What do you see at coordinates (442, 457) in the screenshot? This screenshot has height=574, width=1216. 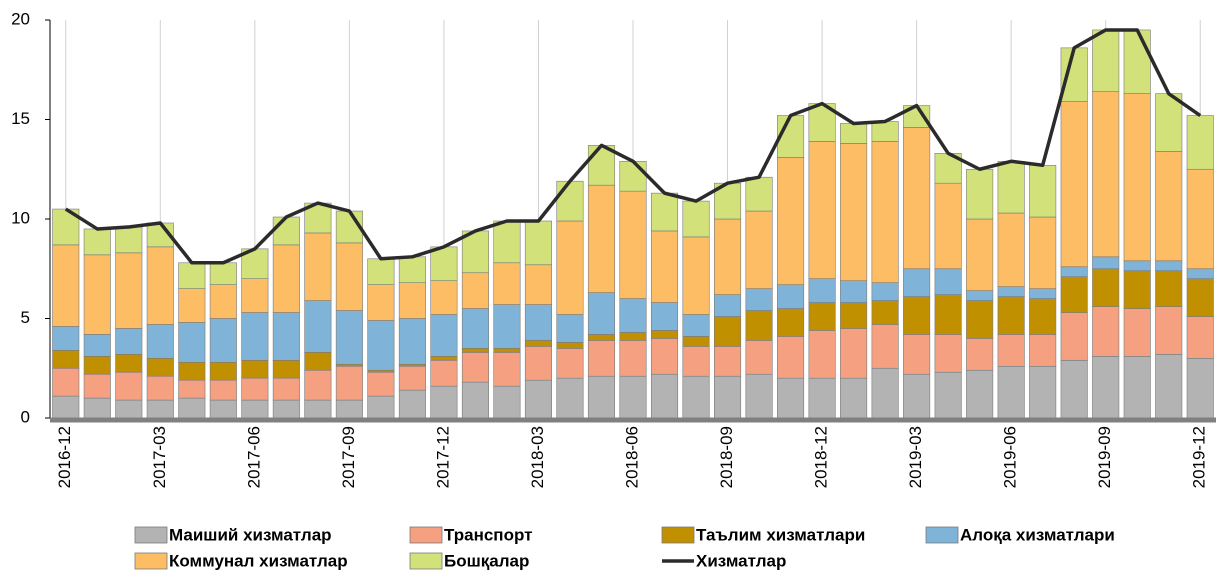 I see `x-tick-label: 2017-12` at bounding box center [442, 457].